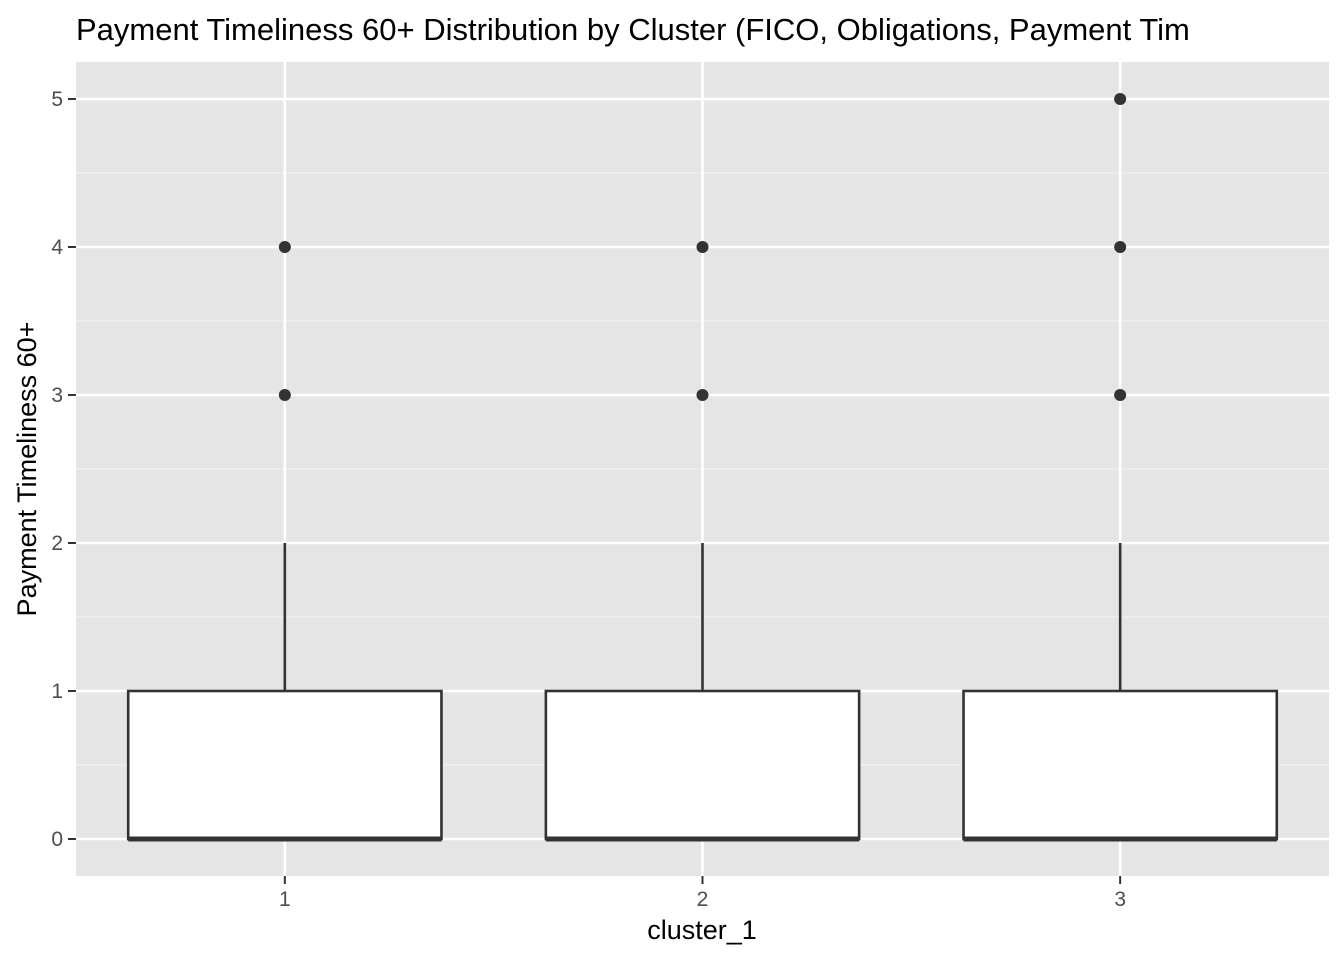  I want to click on y-tick-label: 1, so click(57, 691).